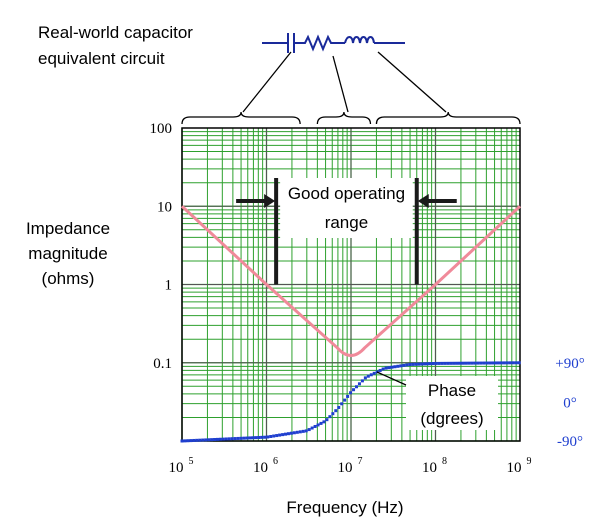 This screenshot has height=532, width=604. I want to click on inductor-symbol, so click(359, 40).